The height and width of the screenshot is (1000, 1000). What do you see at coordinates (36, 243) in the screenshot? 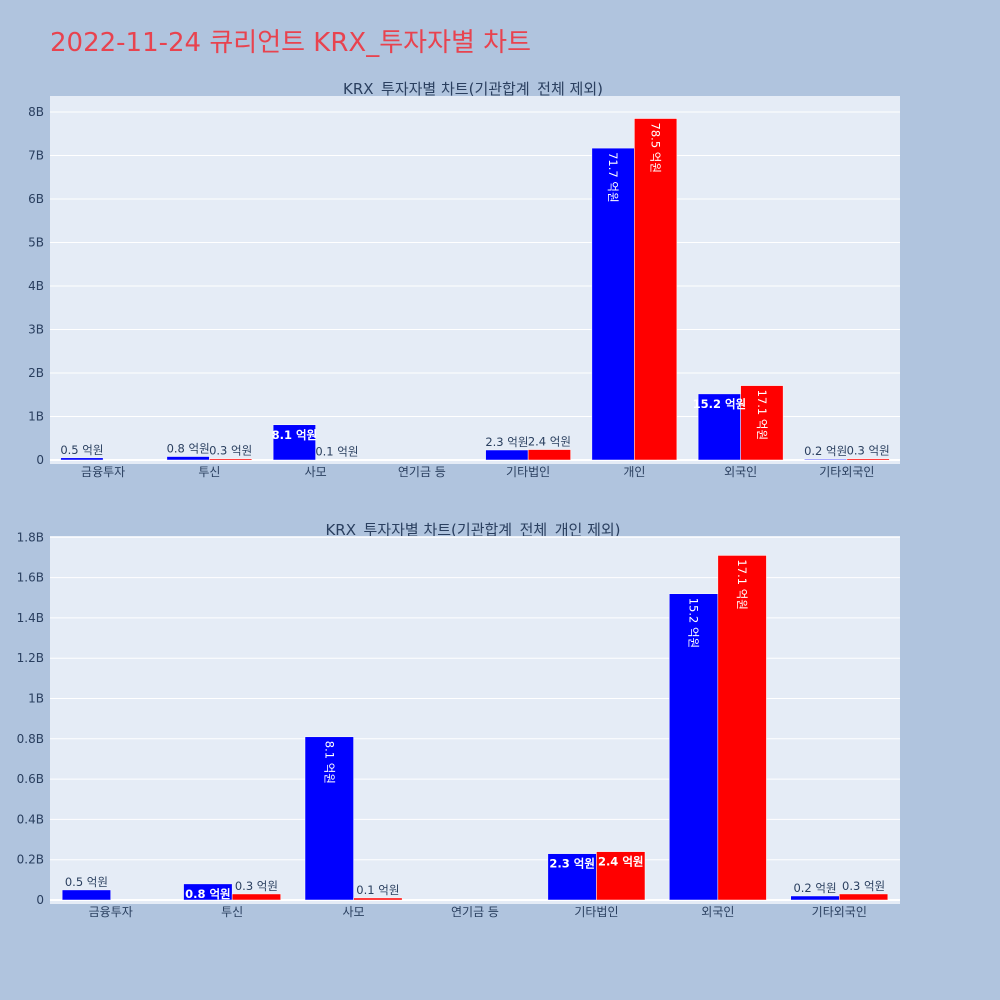
I see `y-tick-label: 5B` at bounding box center [36, 243].